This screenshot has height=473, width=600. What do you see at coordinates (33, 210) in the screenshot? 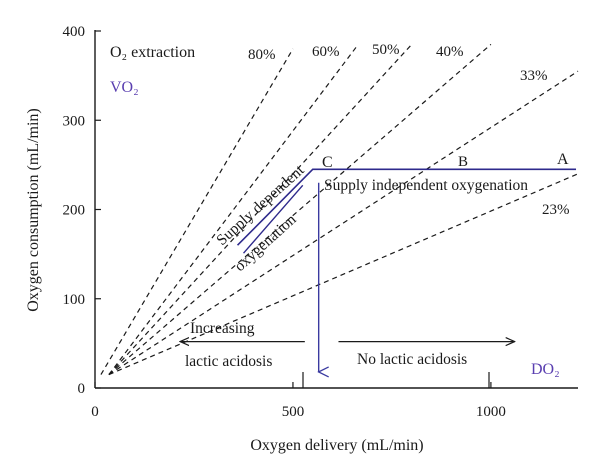
I see `y-axis-title: Oxygen consumption (mL/min)` at bounding box center [33, 210].